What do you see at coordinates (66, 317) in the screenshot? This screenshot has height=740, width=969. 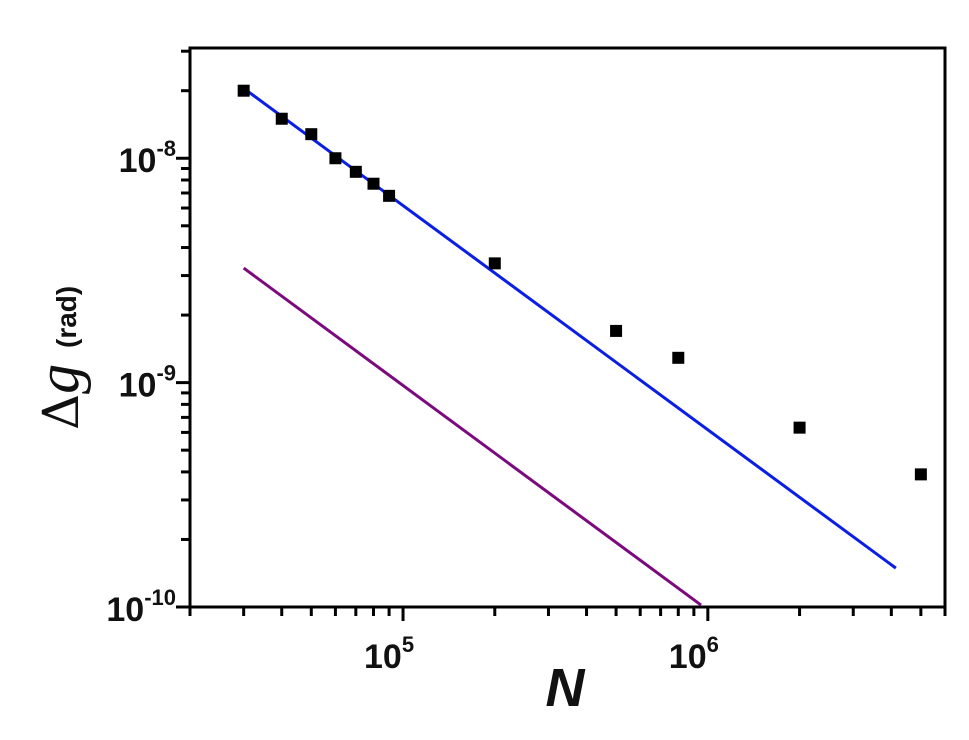 I see `y-axis-label-unit: (rad)` at bounding box center [66, 317].